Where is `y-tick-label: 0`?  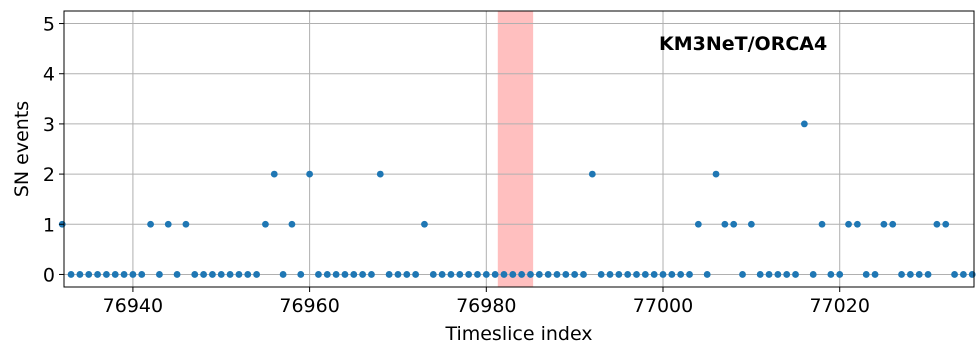 y-tick-label: 0 is located at coordinates (49, 275).